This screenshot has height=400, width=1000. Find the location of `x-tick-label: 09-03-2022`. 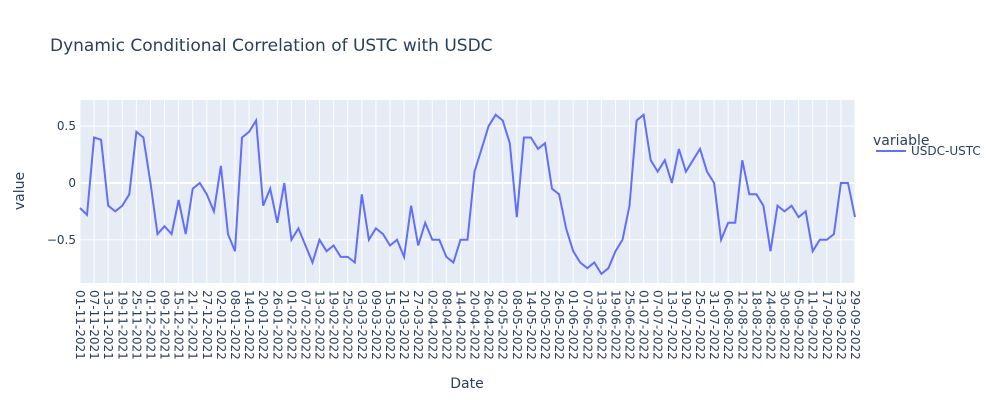

x-tick-label: 09-03-2022 is located at coordinates (376, 325).